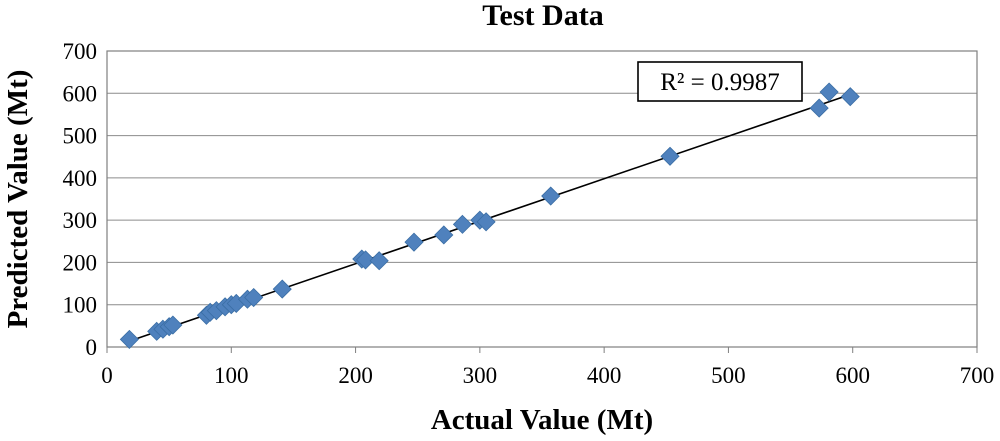 This screenshot has width=1000, height=441. I want to click on x-tick-label: 0, so click(107, 375).